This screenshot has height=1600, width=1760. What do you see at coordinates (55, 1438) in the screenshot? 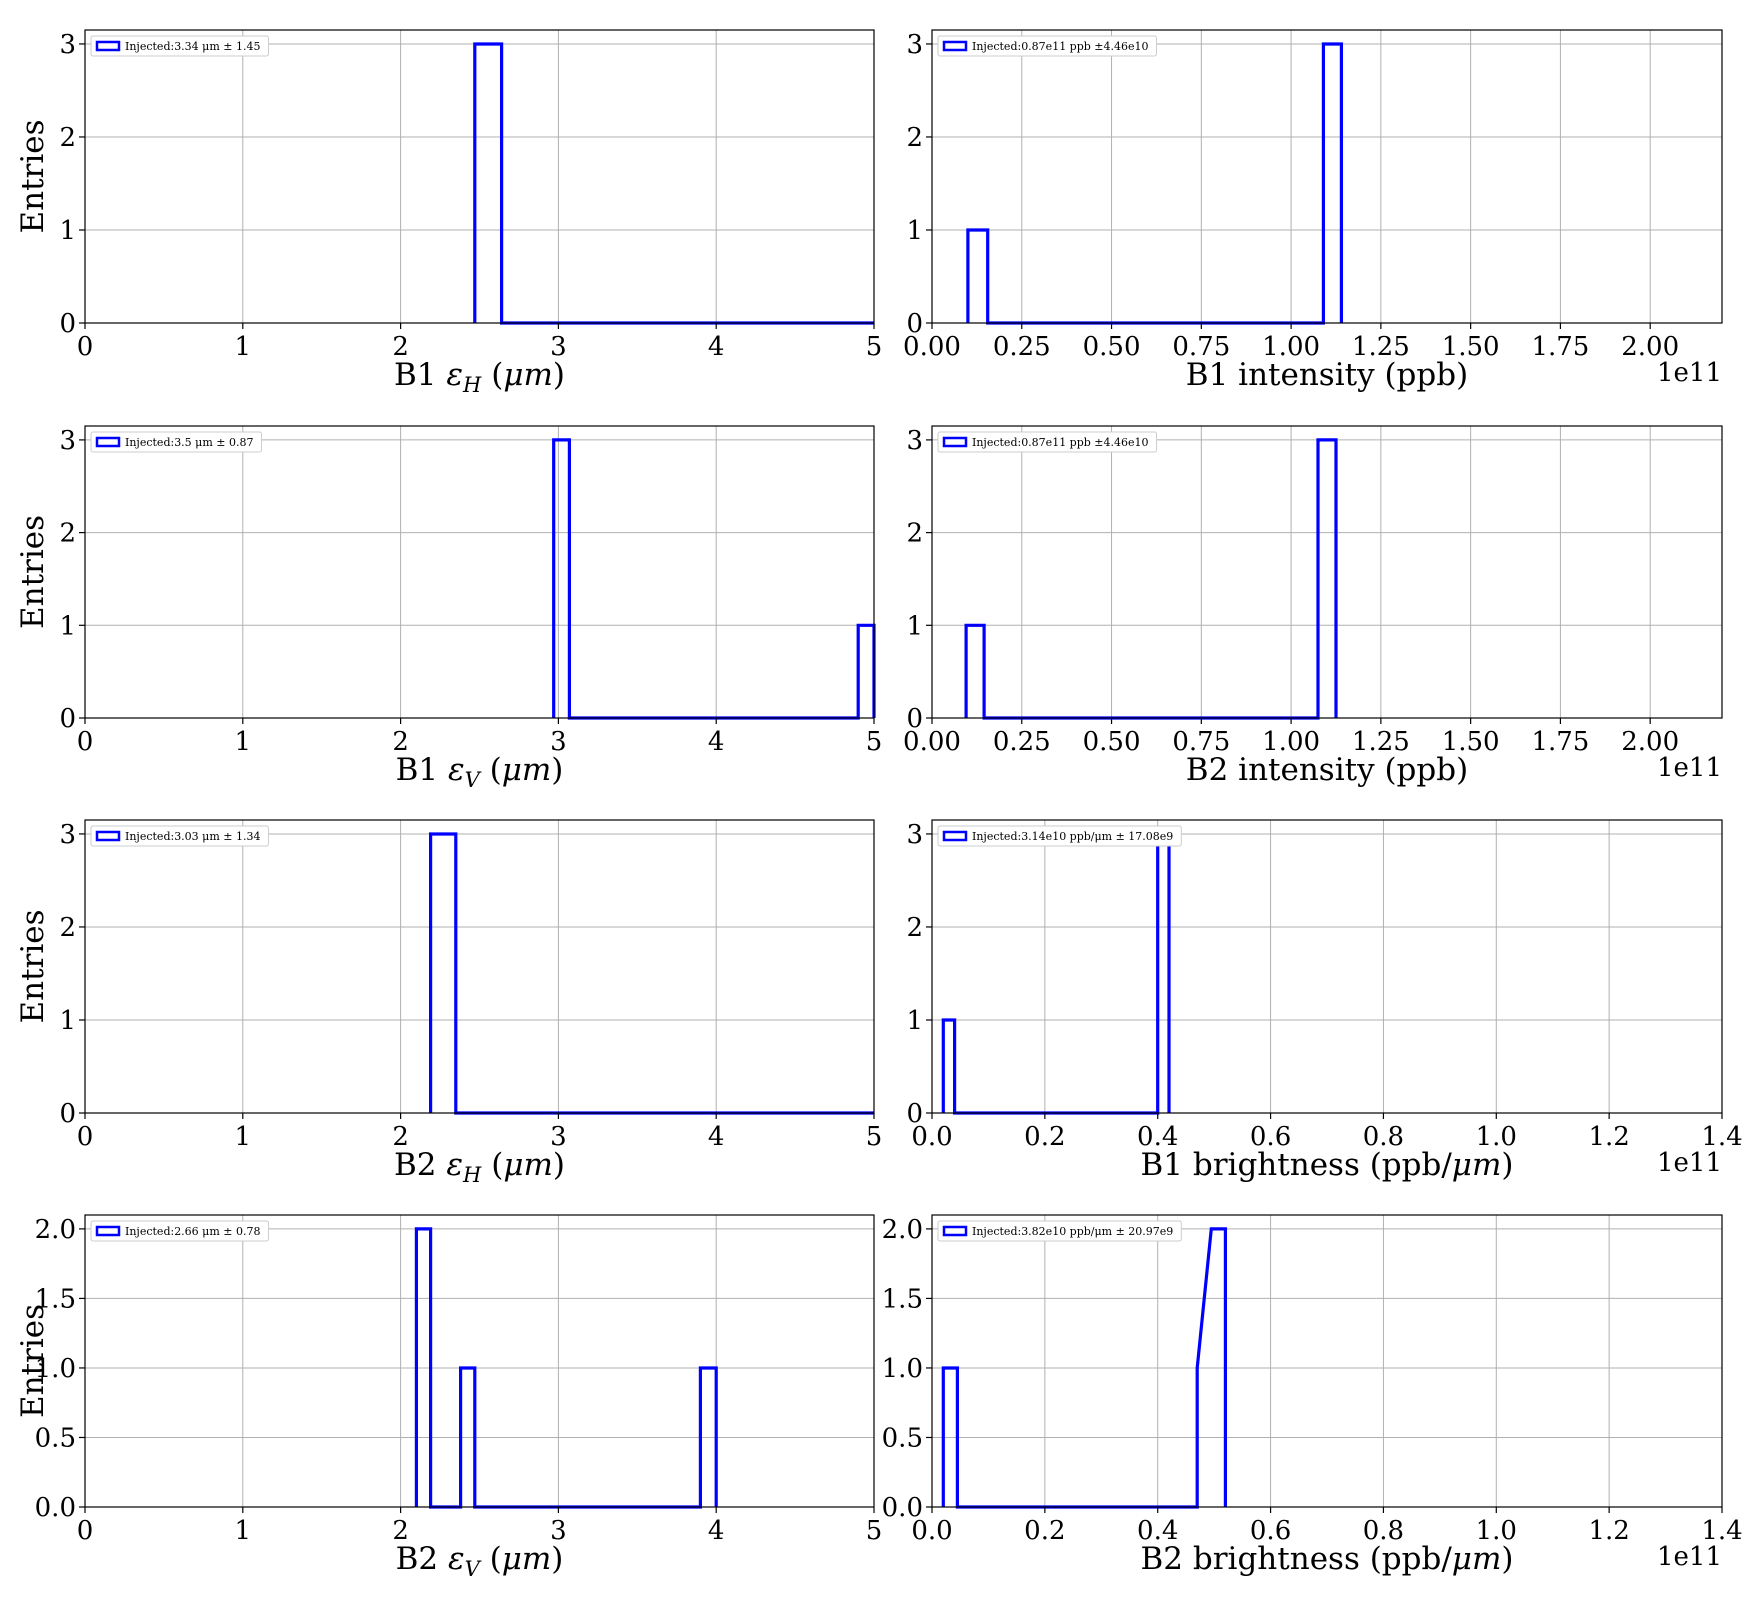
I see `y-tick-label: 0.5` at bounding box center [55, 1438].